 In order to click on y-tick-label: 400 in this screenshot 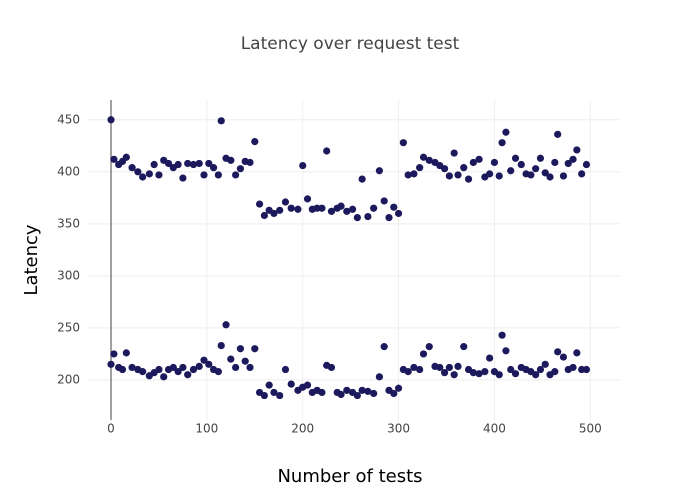, I will do `click(68, 171)`.